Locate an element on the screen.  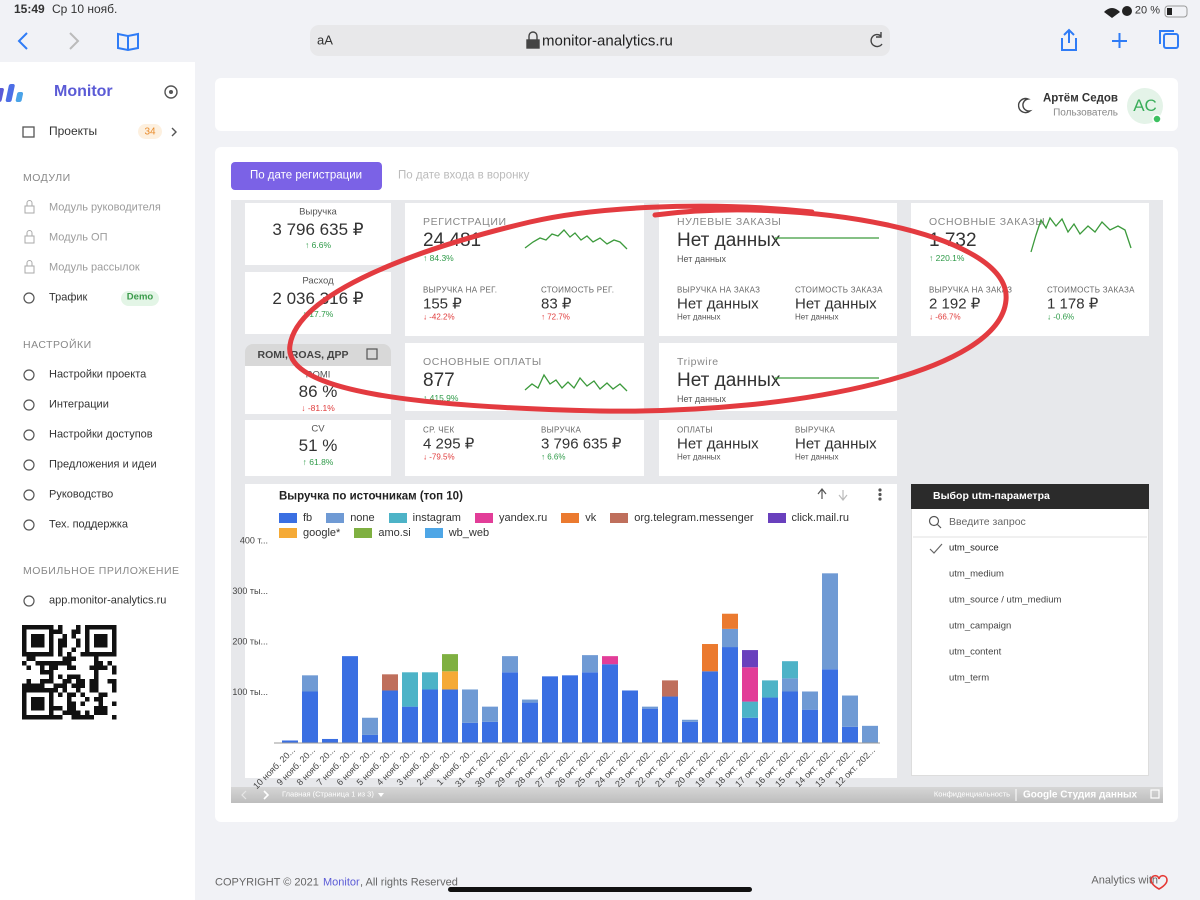
kpi-value: 877 is located at coordinates (439, 381).